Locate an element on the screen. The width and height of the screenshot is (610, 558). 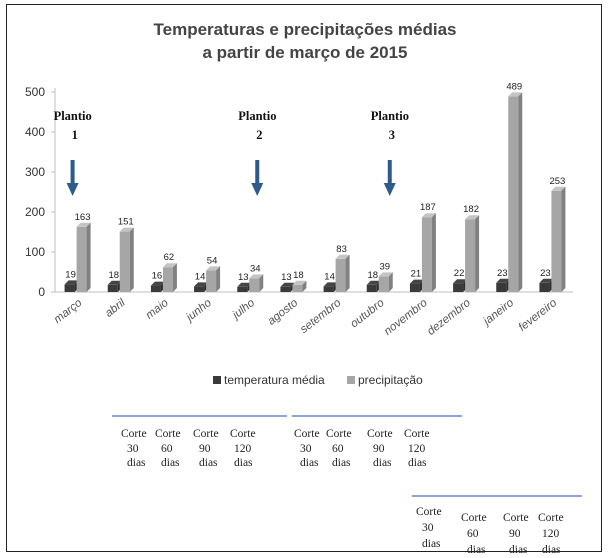
plantio-annotation: Plantio 3 is located at coordinates (390, 152).